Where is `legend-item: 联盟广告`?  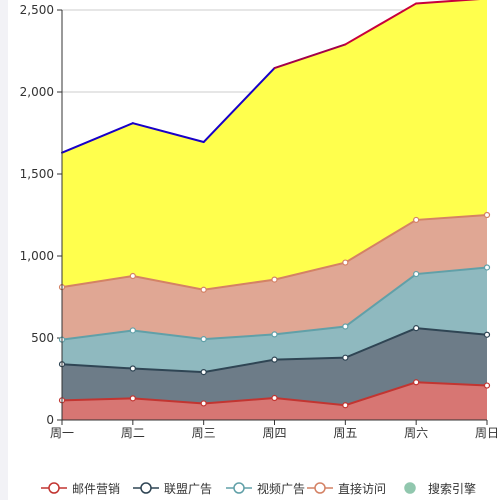 legend-item: 联盟广告 is located at coordinates (172, 488).